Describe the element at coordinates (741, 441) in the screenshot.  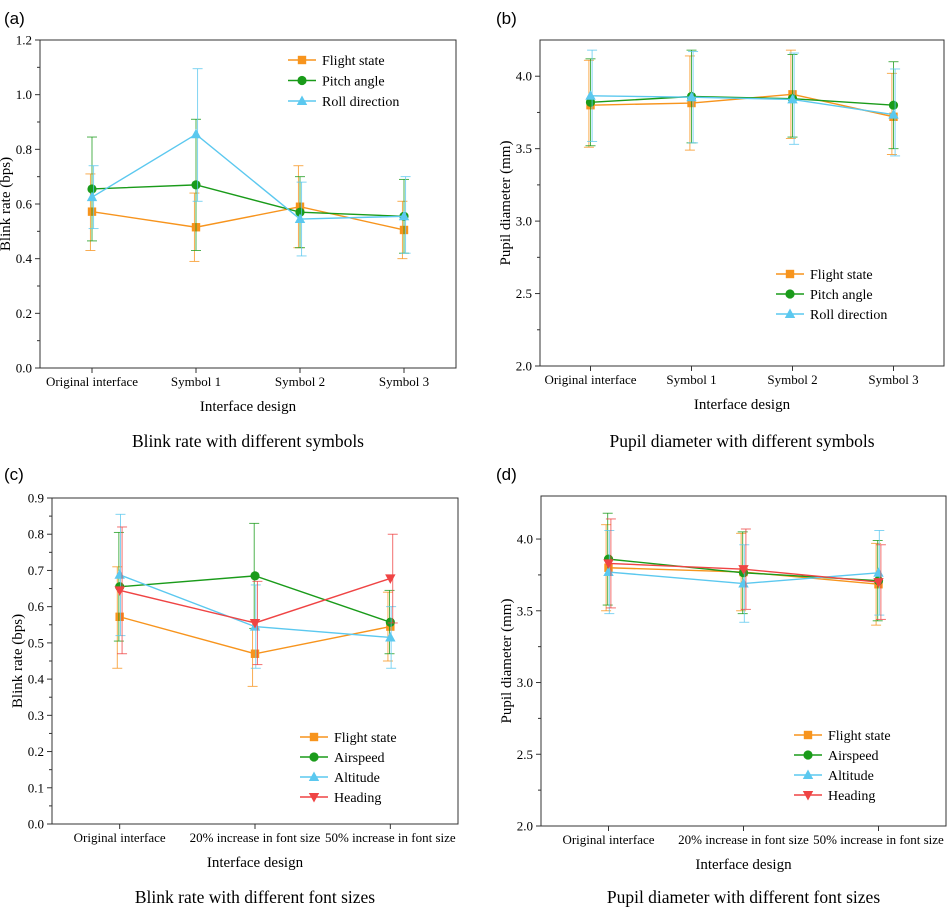
I see `chart-caption: Pupil diameter with different symbols` at that location.